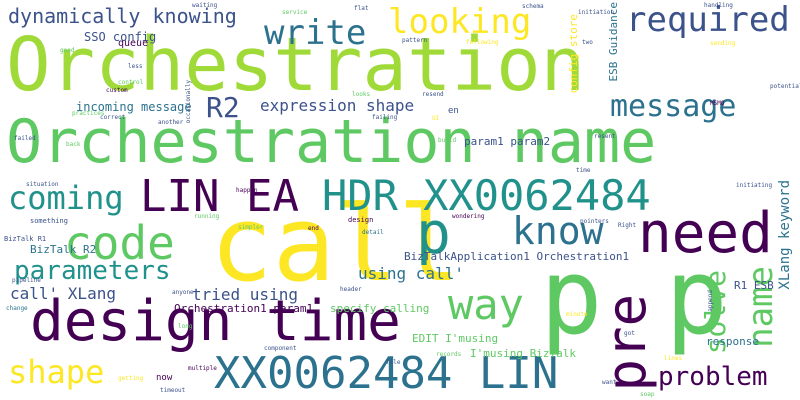  I want to click on cloud-word: BizTalk R1, so click(25, 239).